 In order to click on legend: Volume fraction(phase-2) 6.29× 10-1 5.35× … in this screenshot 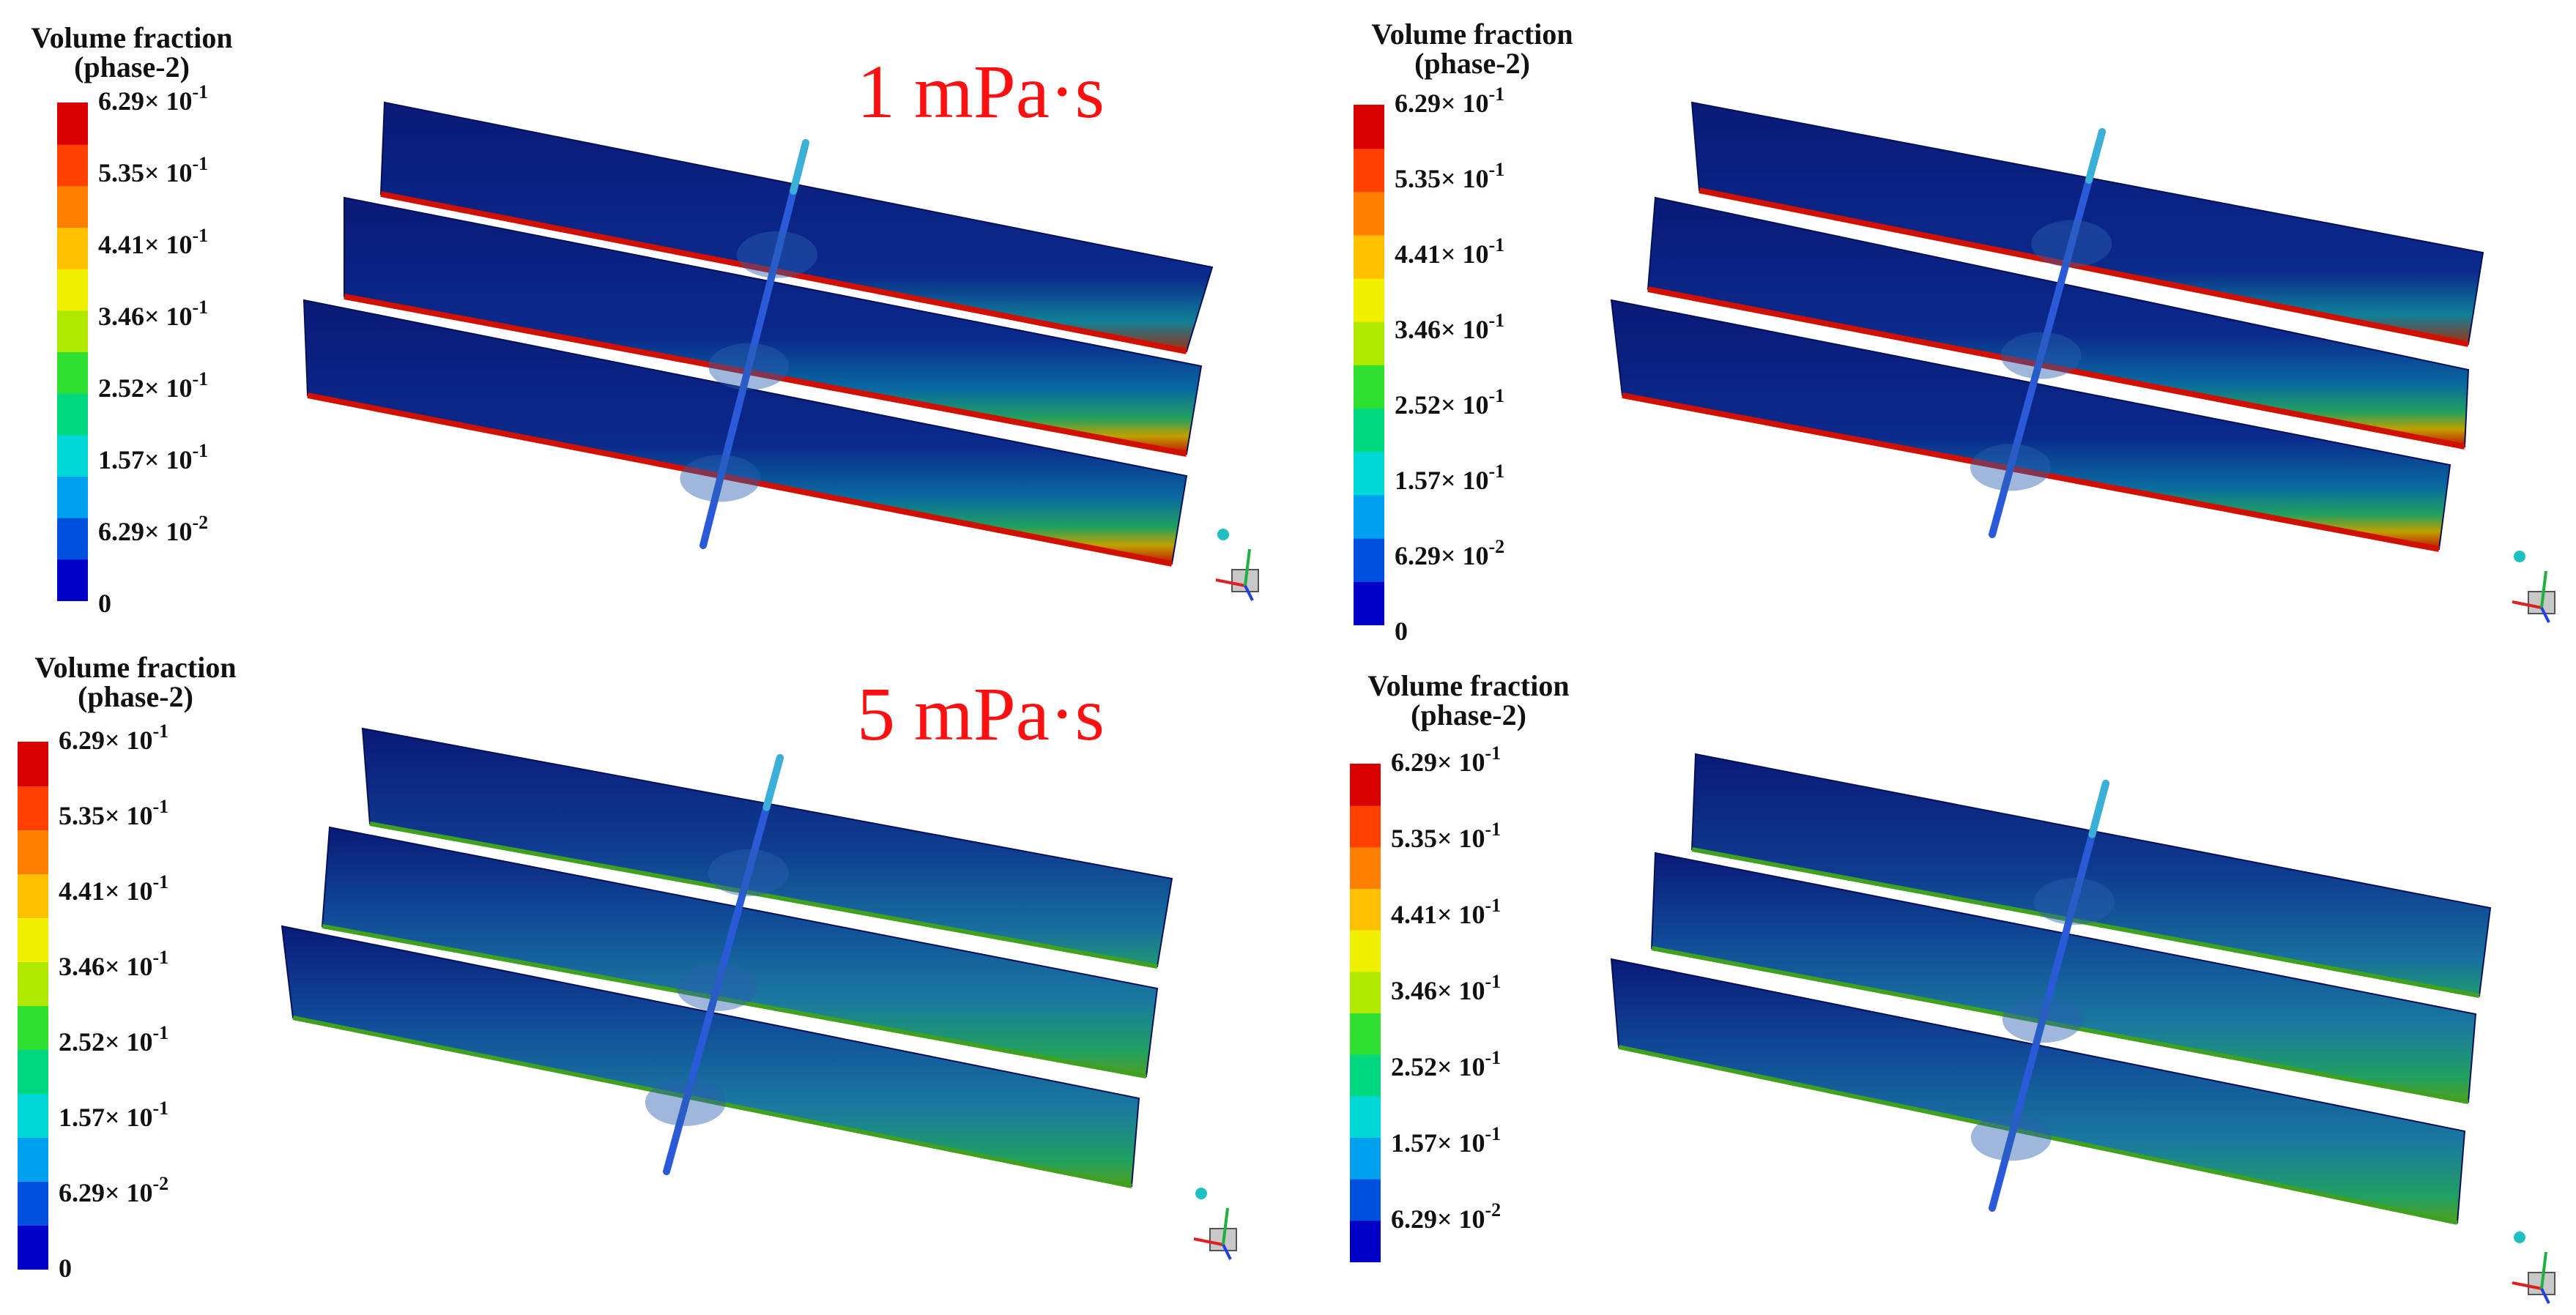, I will do `click(1460, 965)`.